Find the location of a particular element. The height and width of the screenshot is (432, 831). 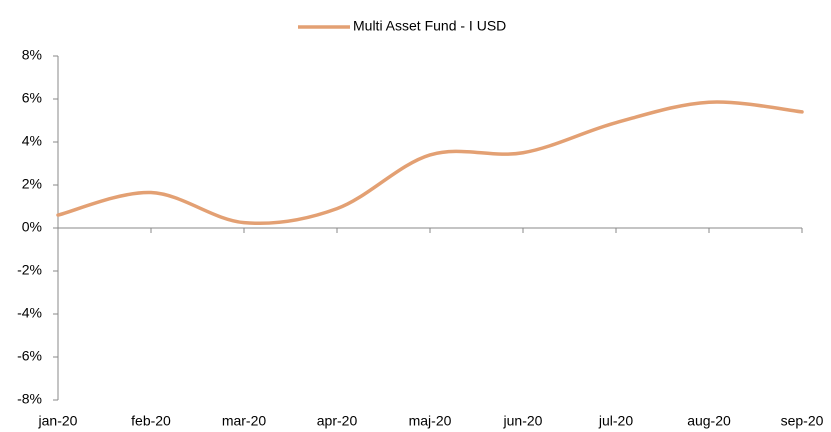

x-tick-label: jun-20 is located at coordinates (523, 421).